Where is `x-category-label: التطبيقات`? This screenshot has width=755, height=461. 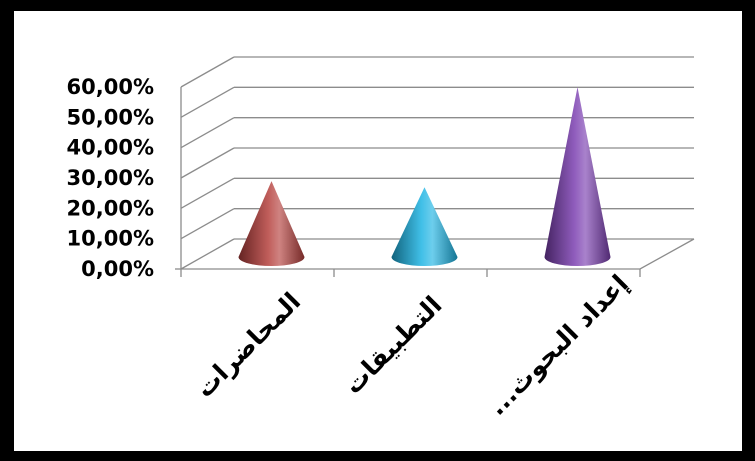
x-category-label: التطبيقات is located at coordinates (392, 344).